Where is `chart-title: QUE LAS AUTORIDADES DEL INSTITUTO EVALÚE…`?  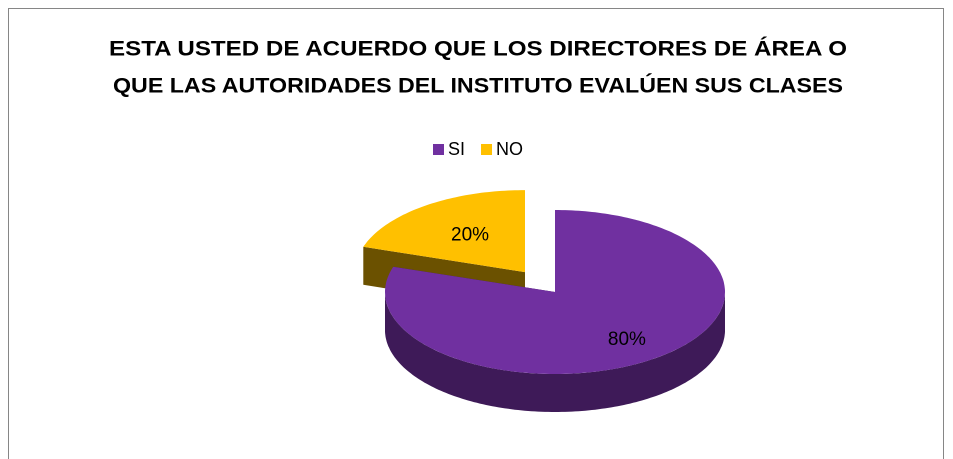 chart-title: QUE LAS AUTORIDADES DEL INSTITUTO EVALÚE… is located at coordinates (478, 86).